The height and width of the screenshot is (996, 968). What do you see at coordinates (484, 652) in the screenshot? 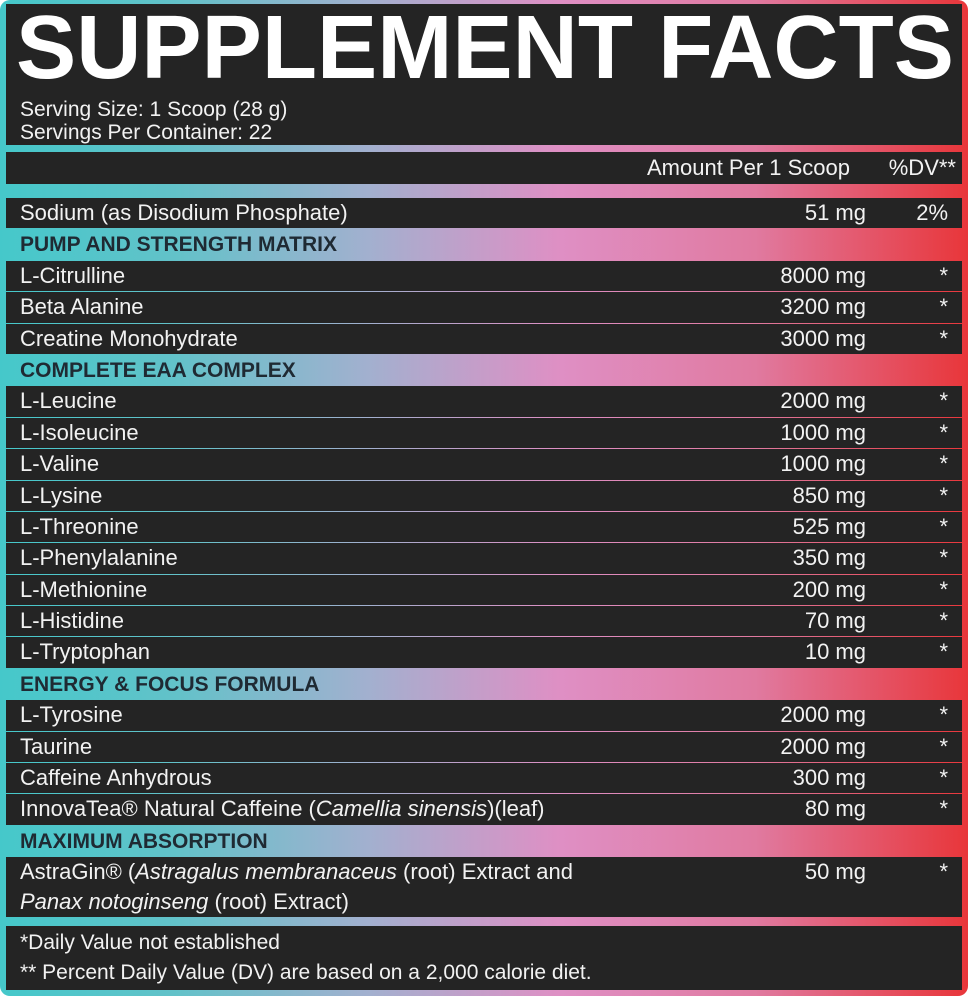
I see `table-row: L-Tryptophan 10 mg *` at bounding box center [484, 652].